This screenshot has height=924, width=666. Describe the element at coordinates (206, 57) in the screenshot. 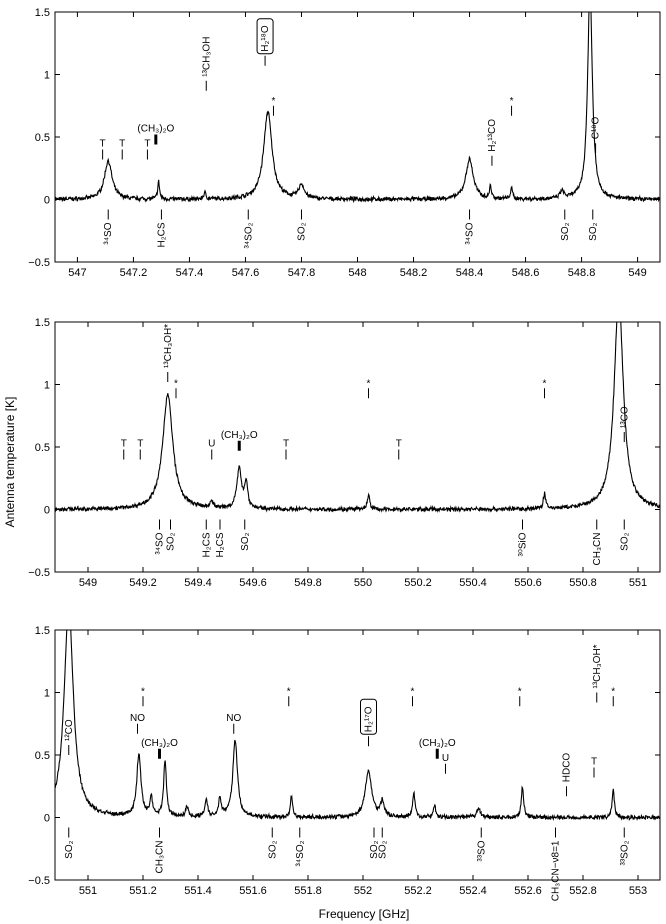

I see `line-label: ¹³CH₃OH` at that location.